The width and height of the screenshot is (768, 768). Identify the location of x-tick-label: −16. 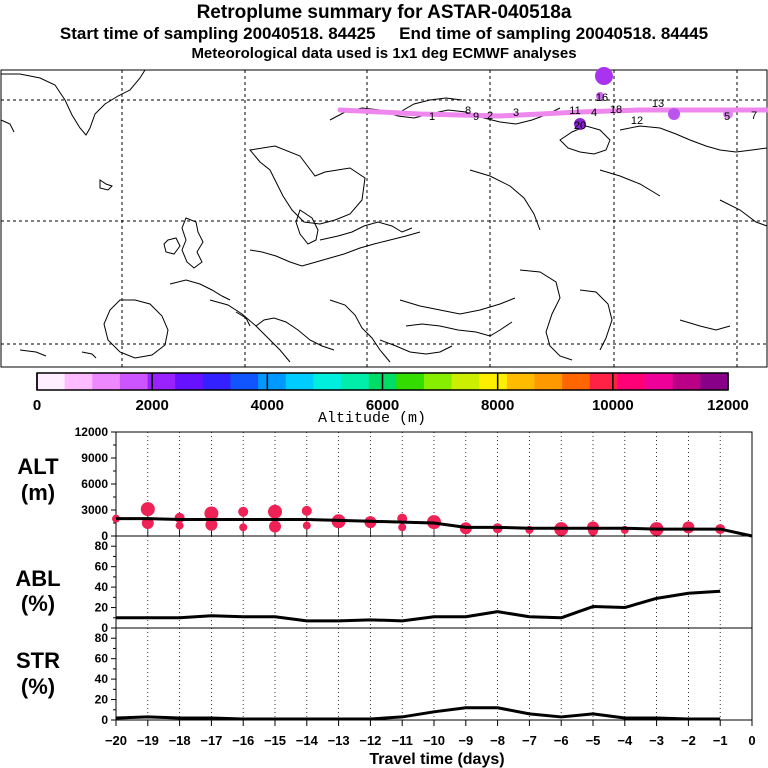
(243, 740).